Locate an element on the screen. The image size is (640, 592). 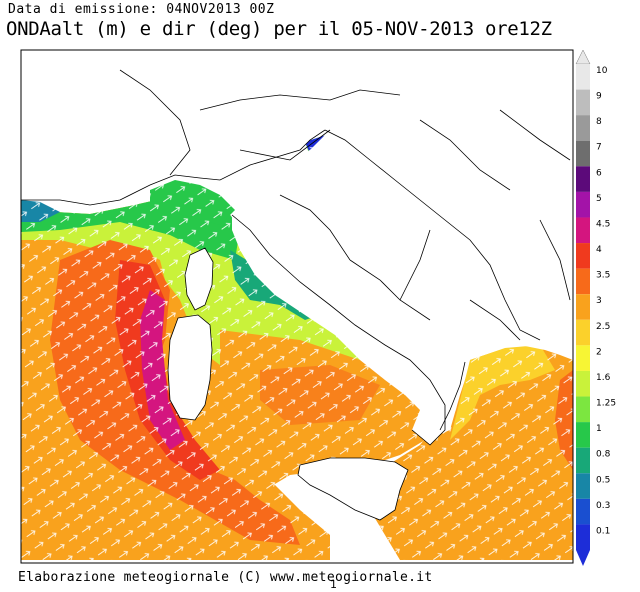
page-number: 1 is located at coordinates (333, 584).